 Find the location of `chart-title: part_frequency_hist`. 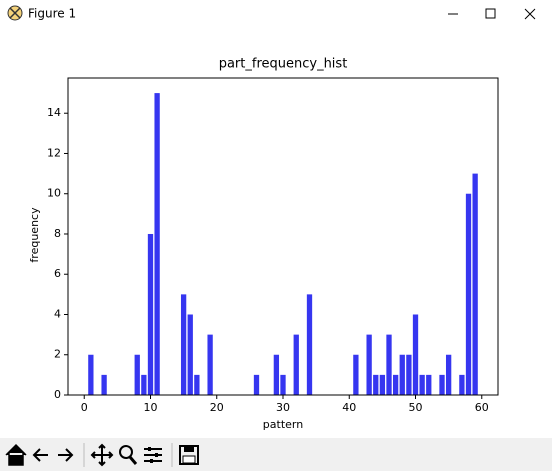

chart-title: part_frequency_hist is located at coordinates (283, 64).